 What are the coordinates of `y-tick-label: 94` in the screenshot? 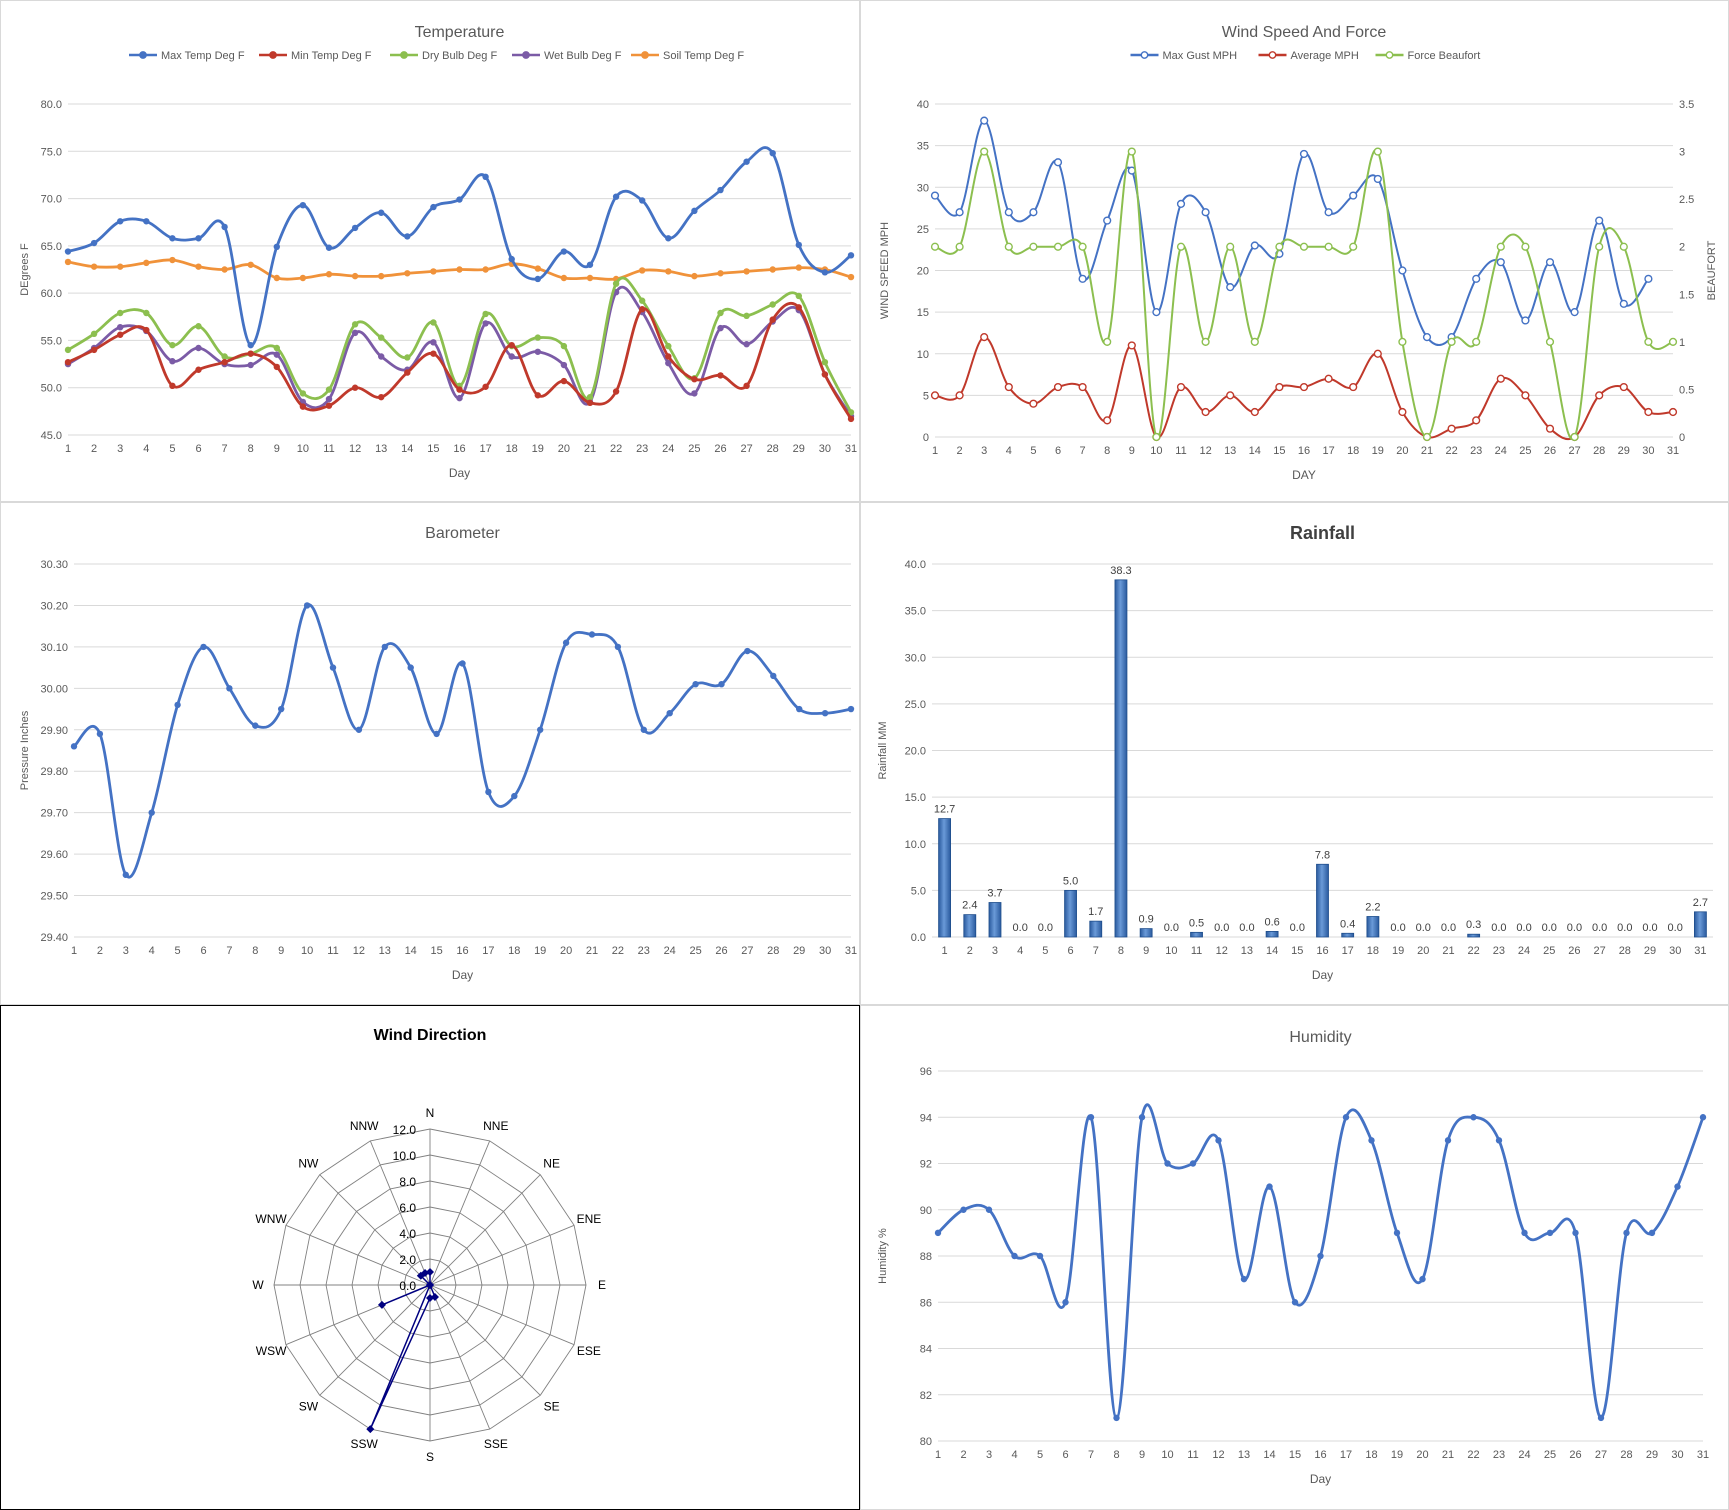 It's located at (926, 1118).